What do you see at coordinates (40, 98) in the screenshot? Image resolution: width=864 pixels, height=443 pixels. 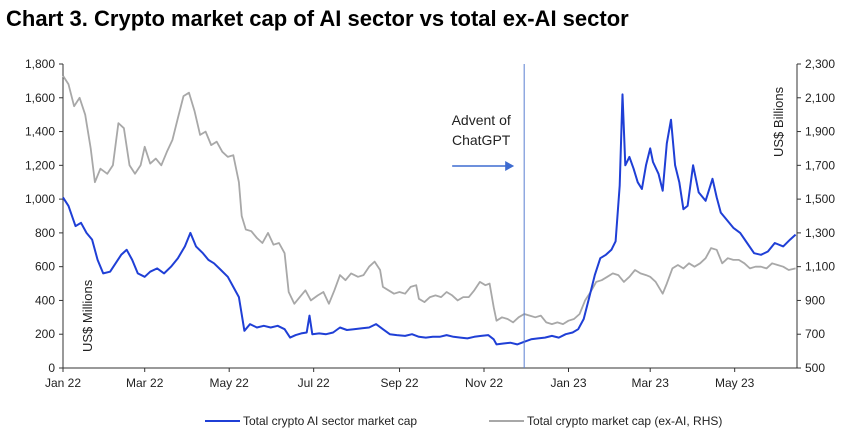 I see `left-tick-label: 1,600` at bounding box center [40, 98].